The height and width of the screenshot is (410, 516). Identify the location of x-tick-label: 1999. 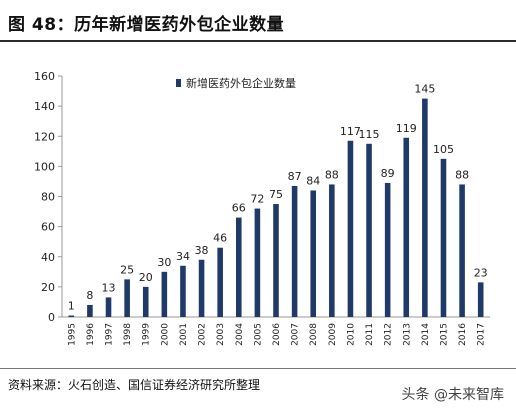
(147, 334).